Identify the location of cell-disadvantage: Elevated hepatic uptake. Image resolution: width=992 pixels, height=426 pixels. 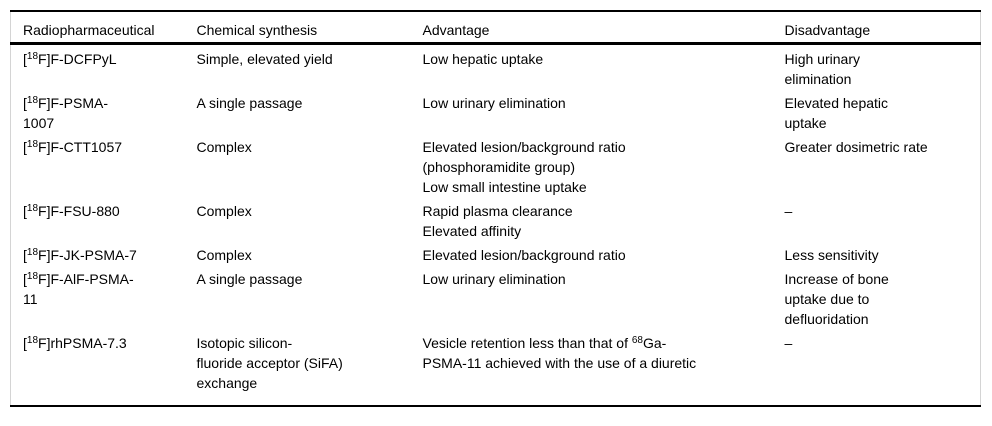
(836, 113).